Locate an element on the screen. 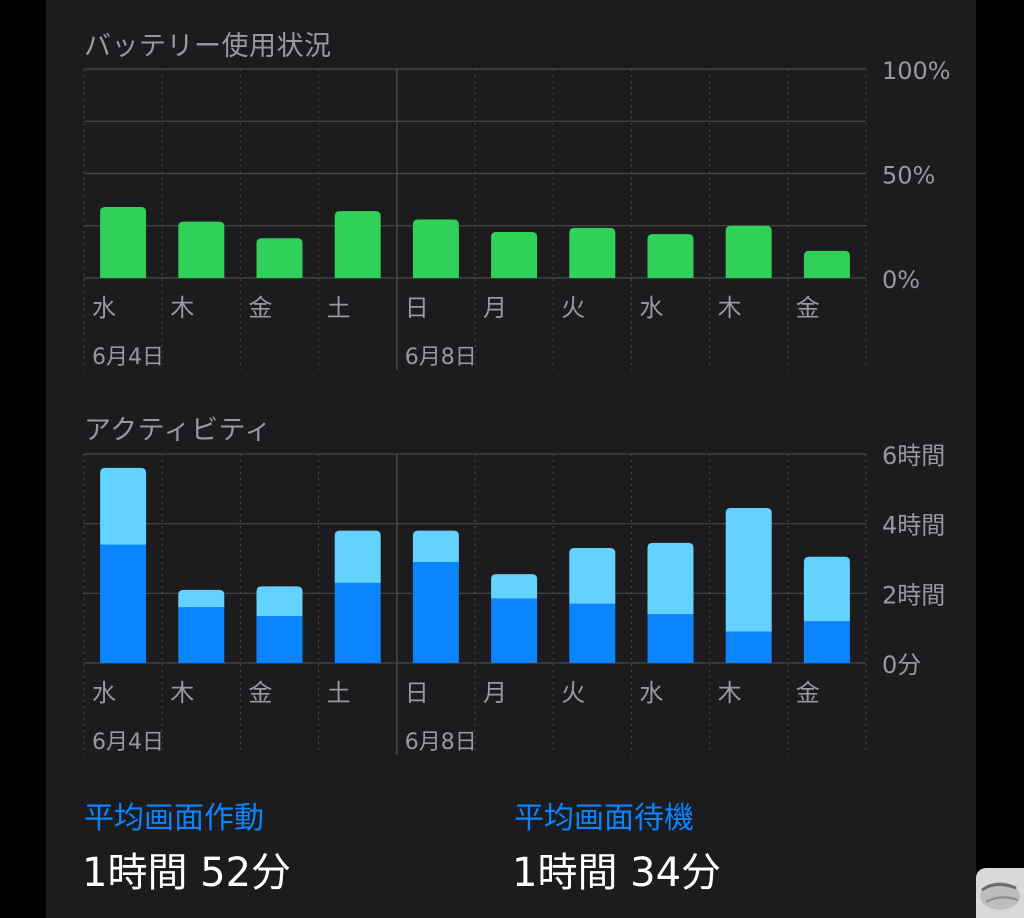  y-tick-label: 50% is located at coordinates (908, 176).